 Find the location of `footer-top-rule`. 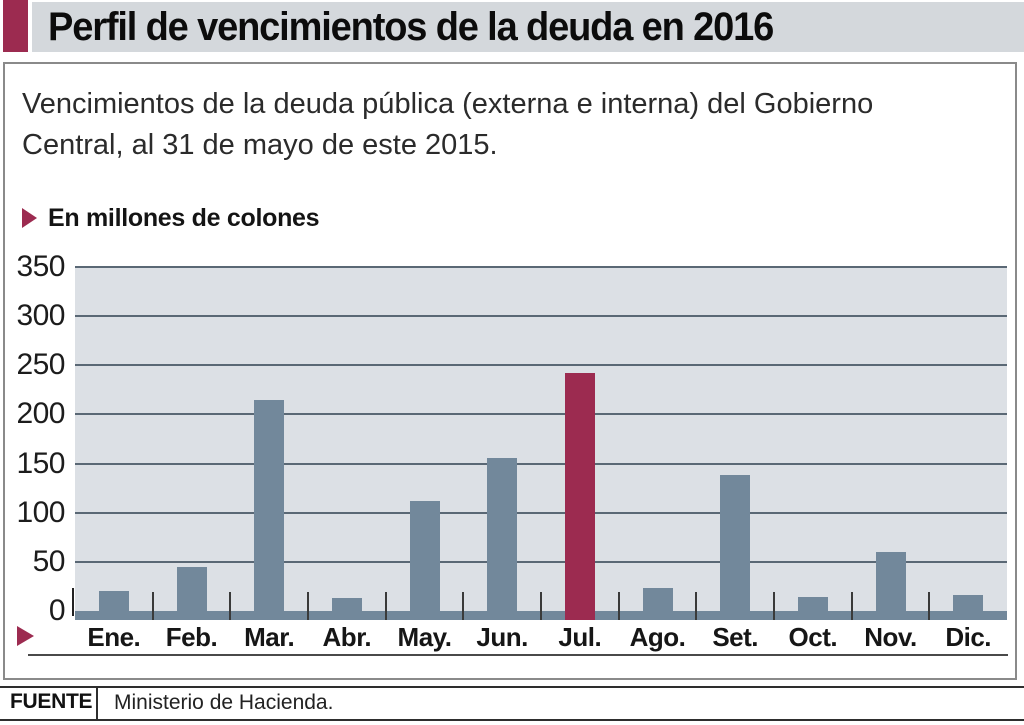

footer-top-rule is located at coordinates (512, 687).